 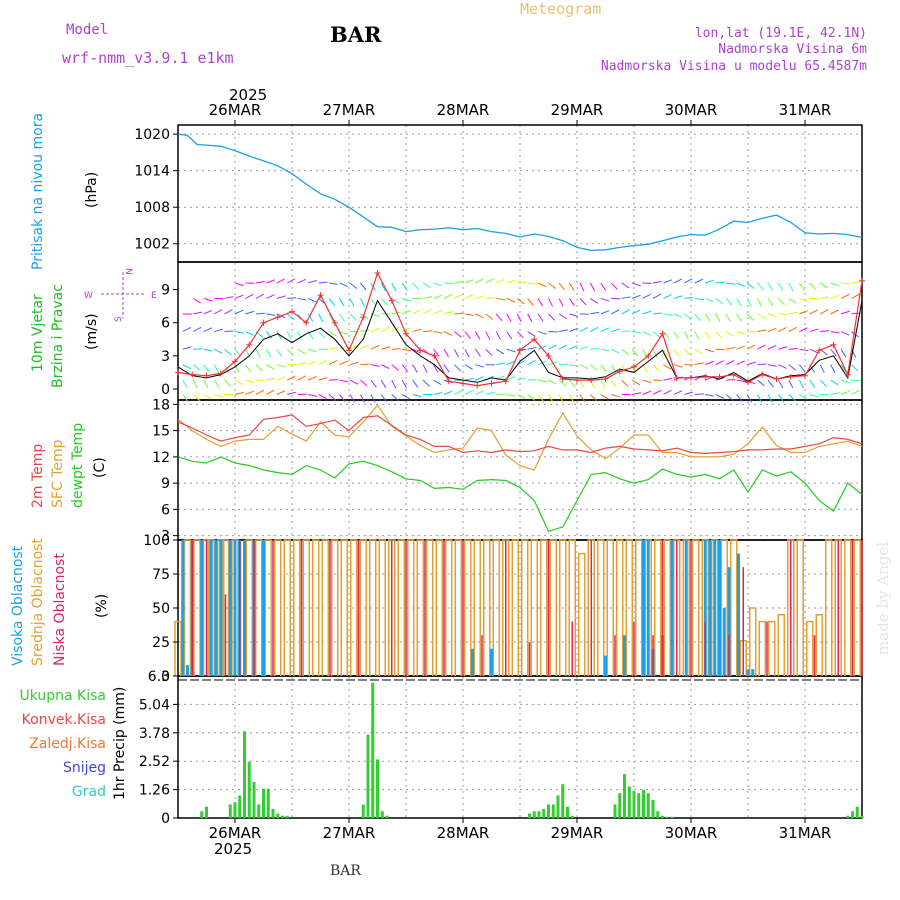 I want to click on watermark: made by Angel, so click(x=883, y=598).